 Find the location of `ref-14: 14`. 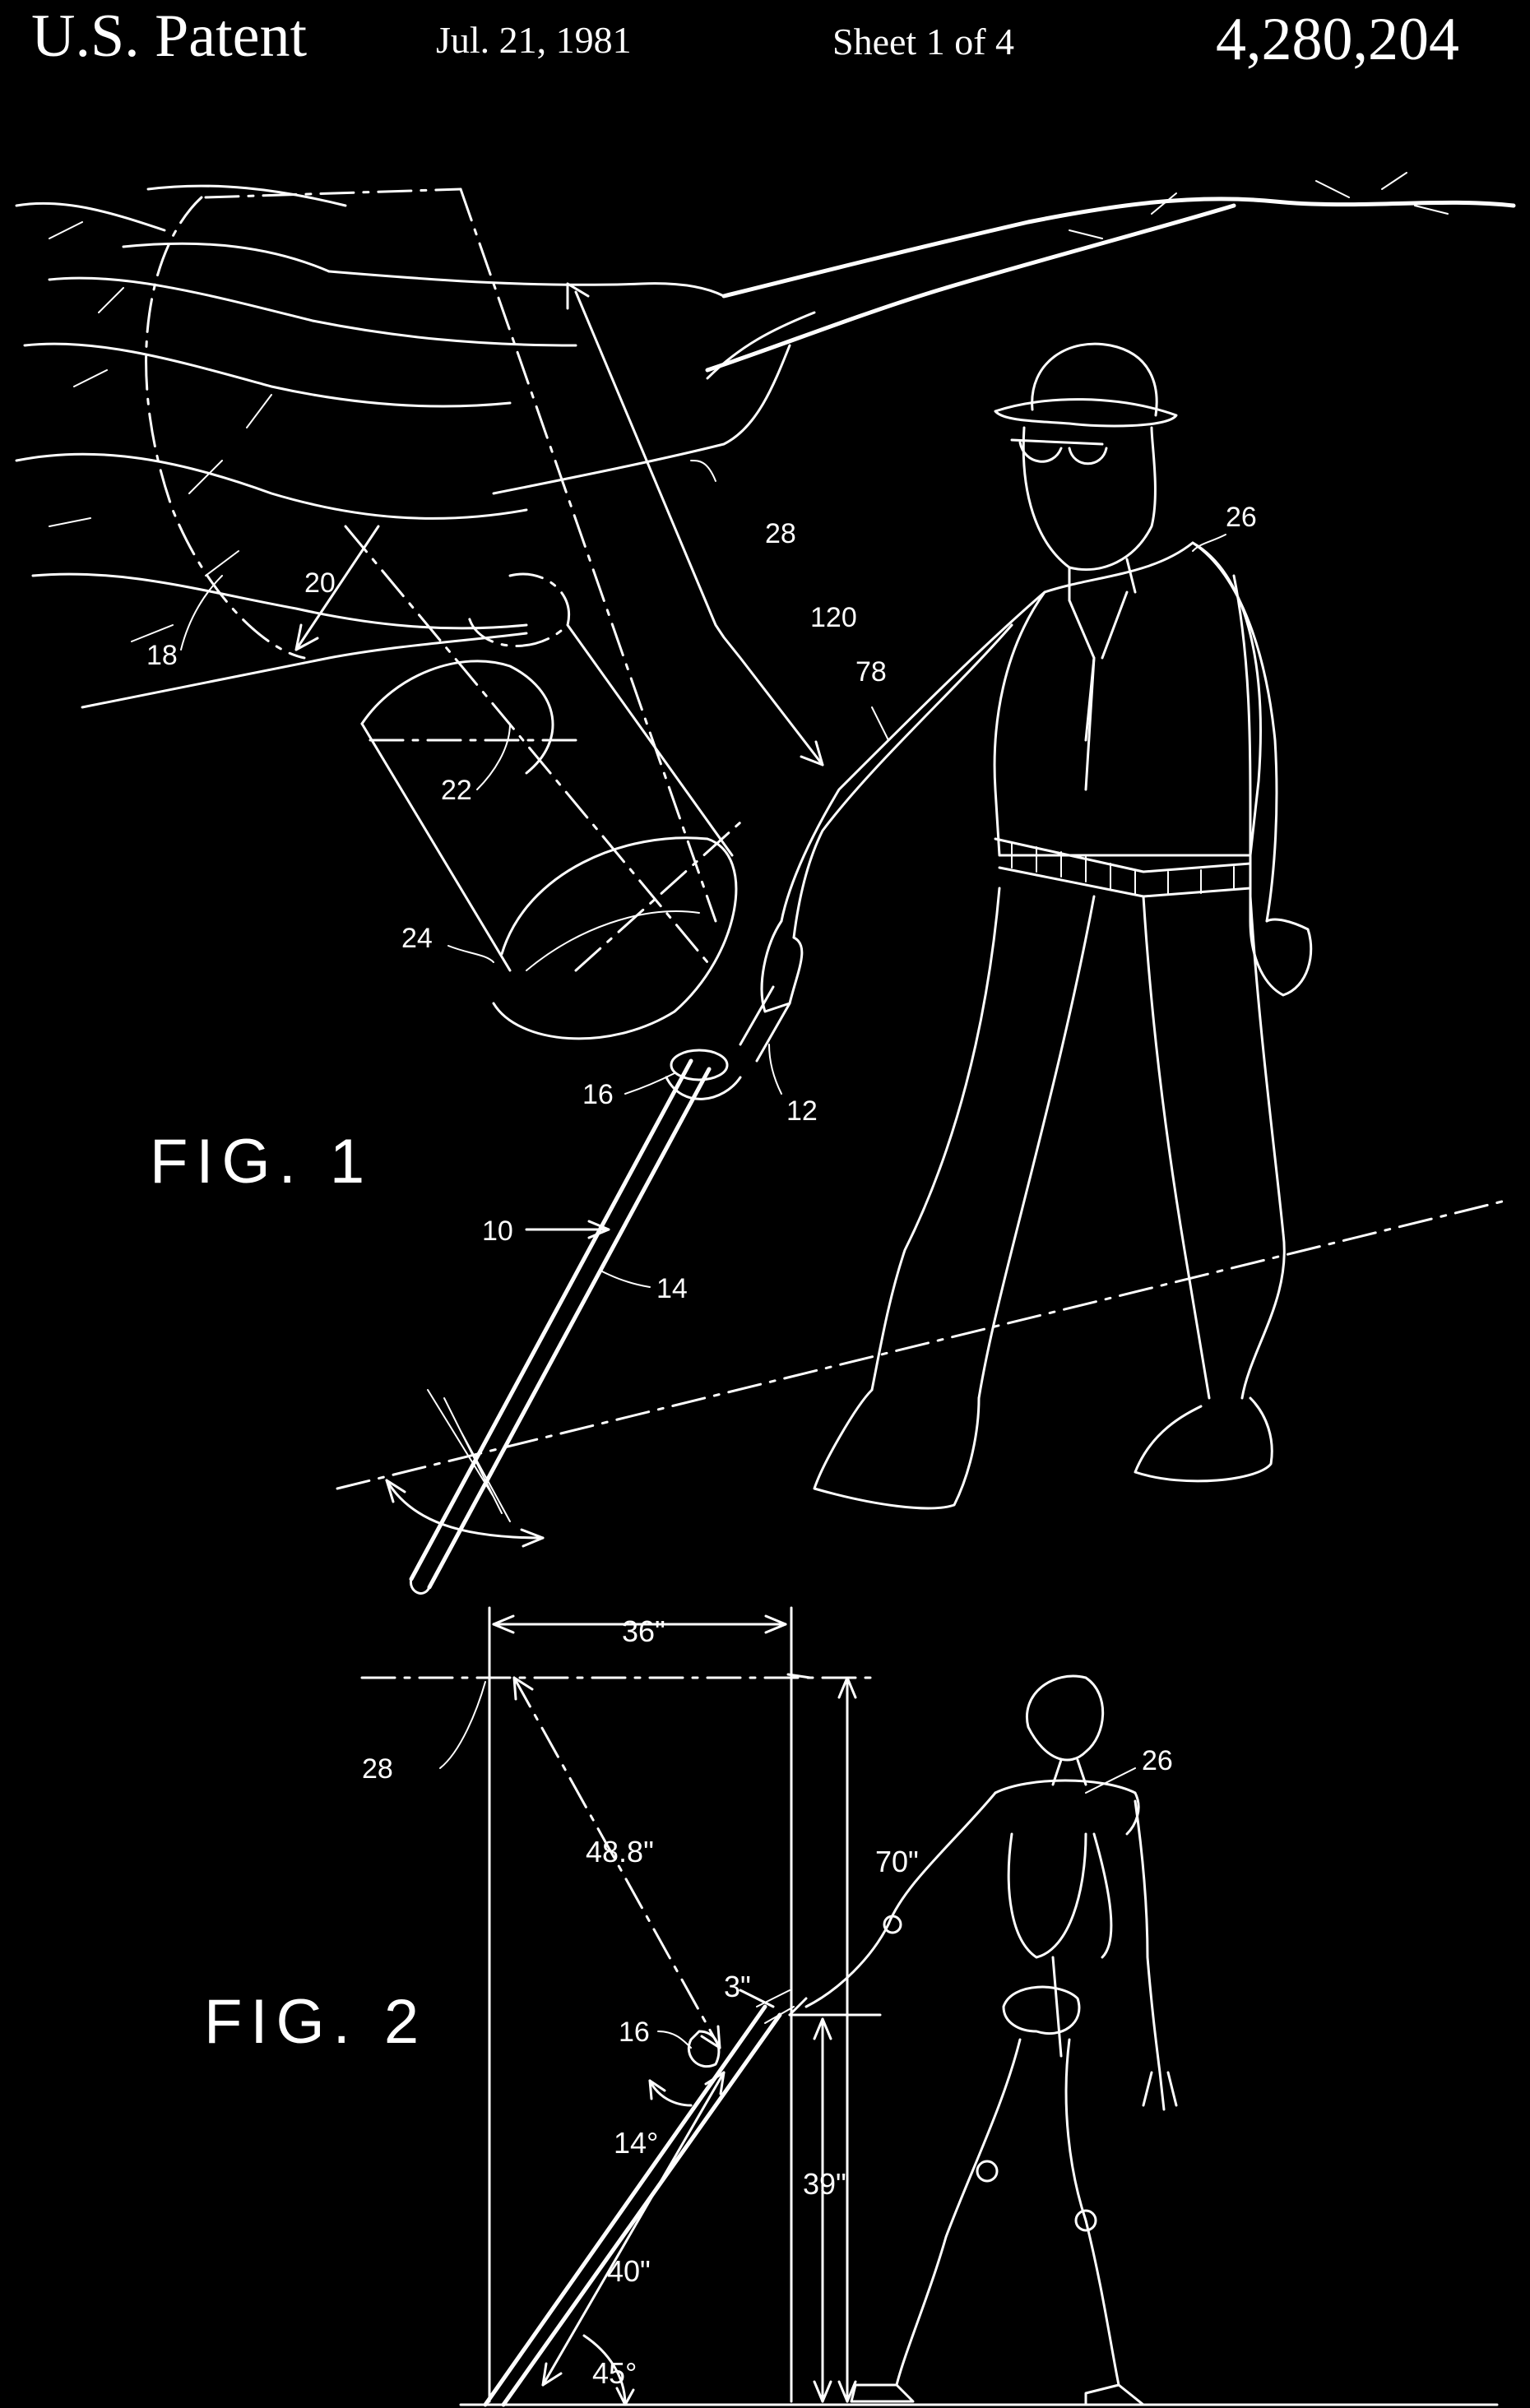

ref-14: 14 is located at coordinates (672, 1288).